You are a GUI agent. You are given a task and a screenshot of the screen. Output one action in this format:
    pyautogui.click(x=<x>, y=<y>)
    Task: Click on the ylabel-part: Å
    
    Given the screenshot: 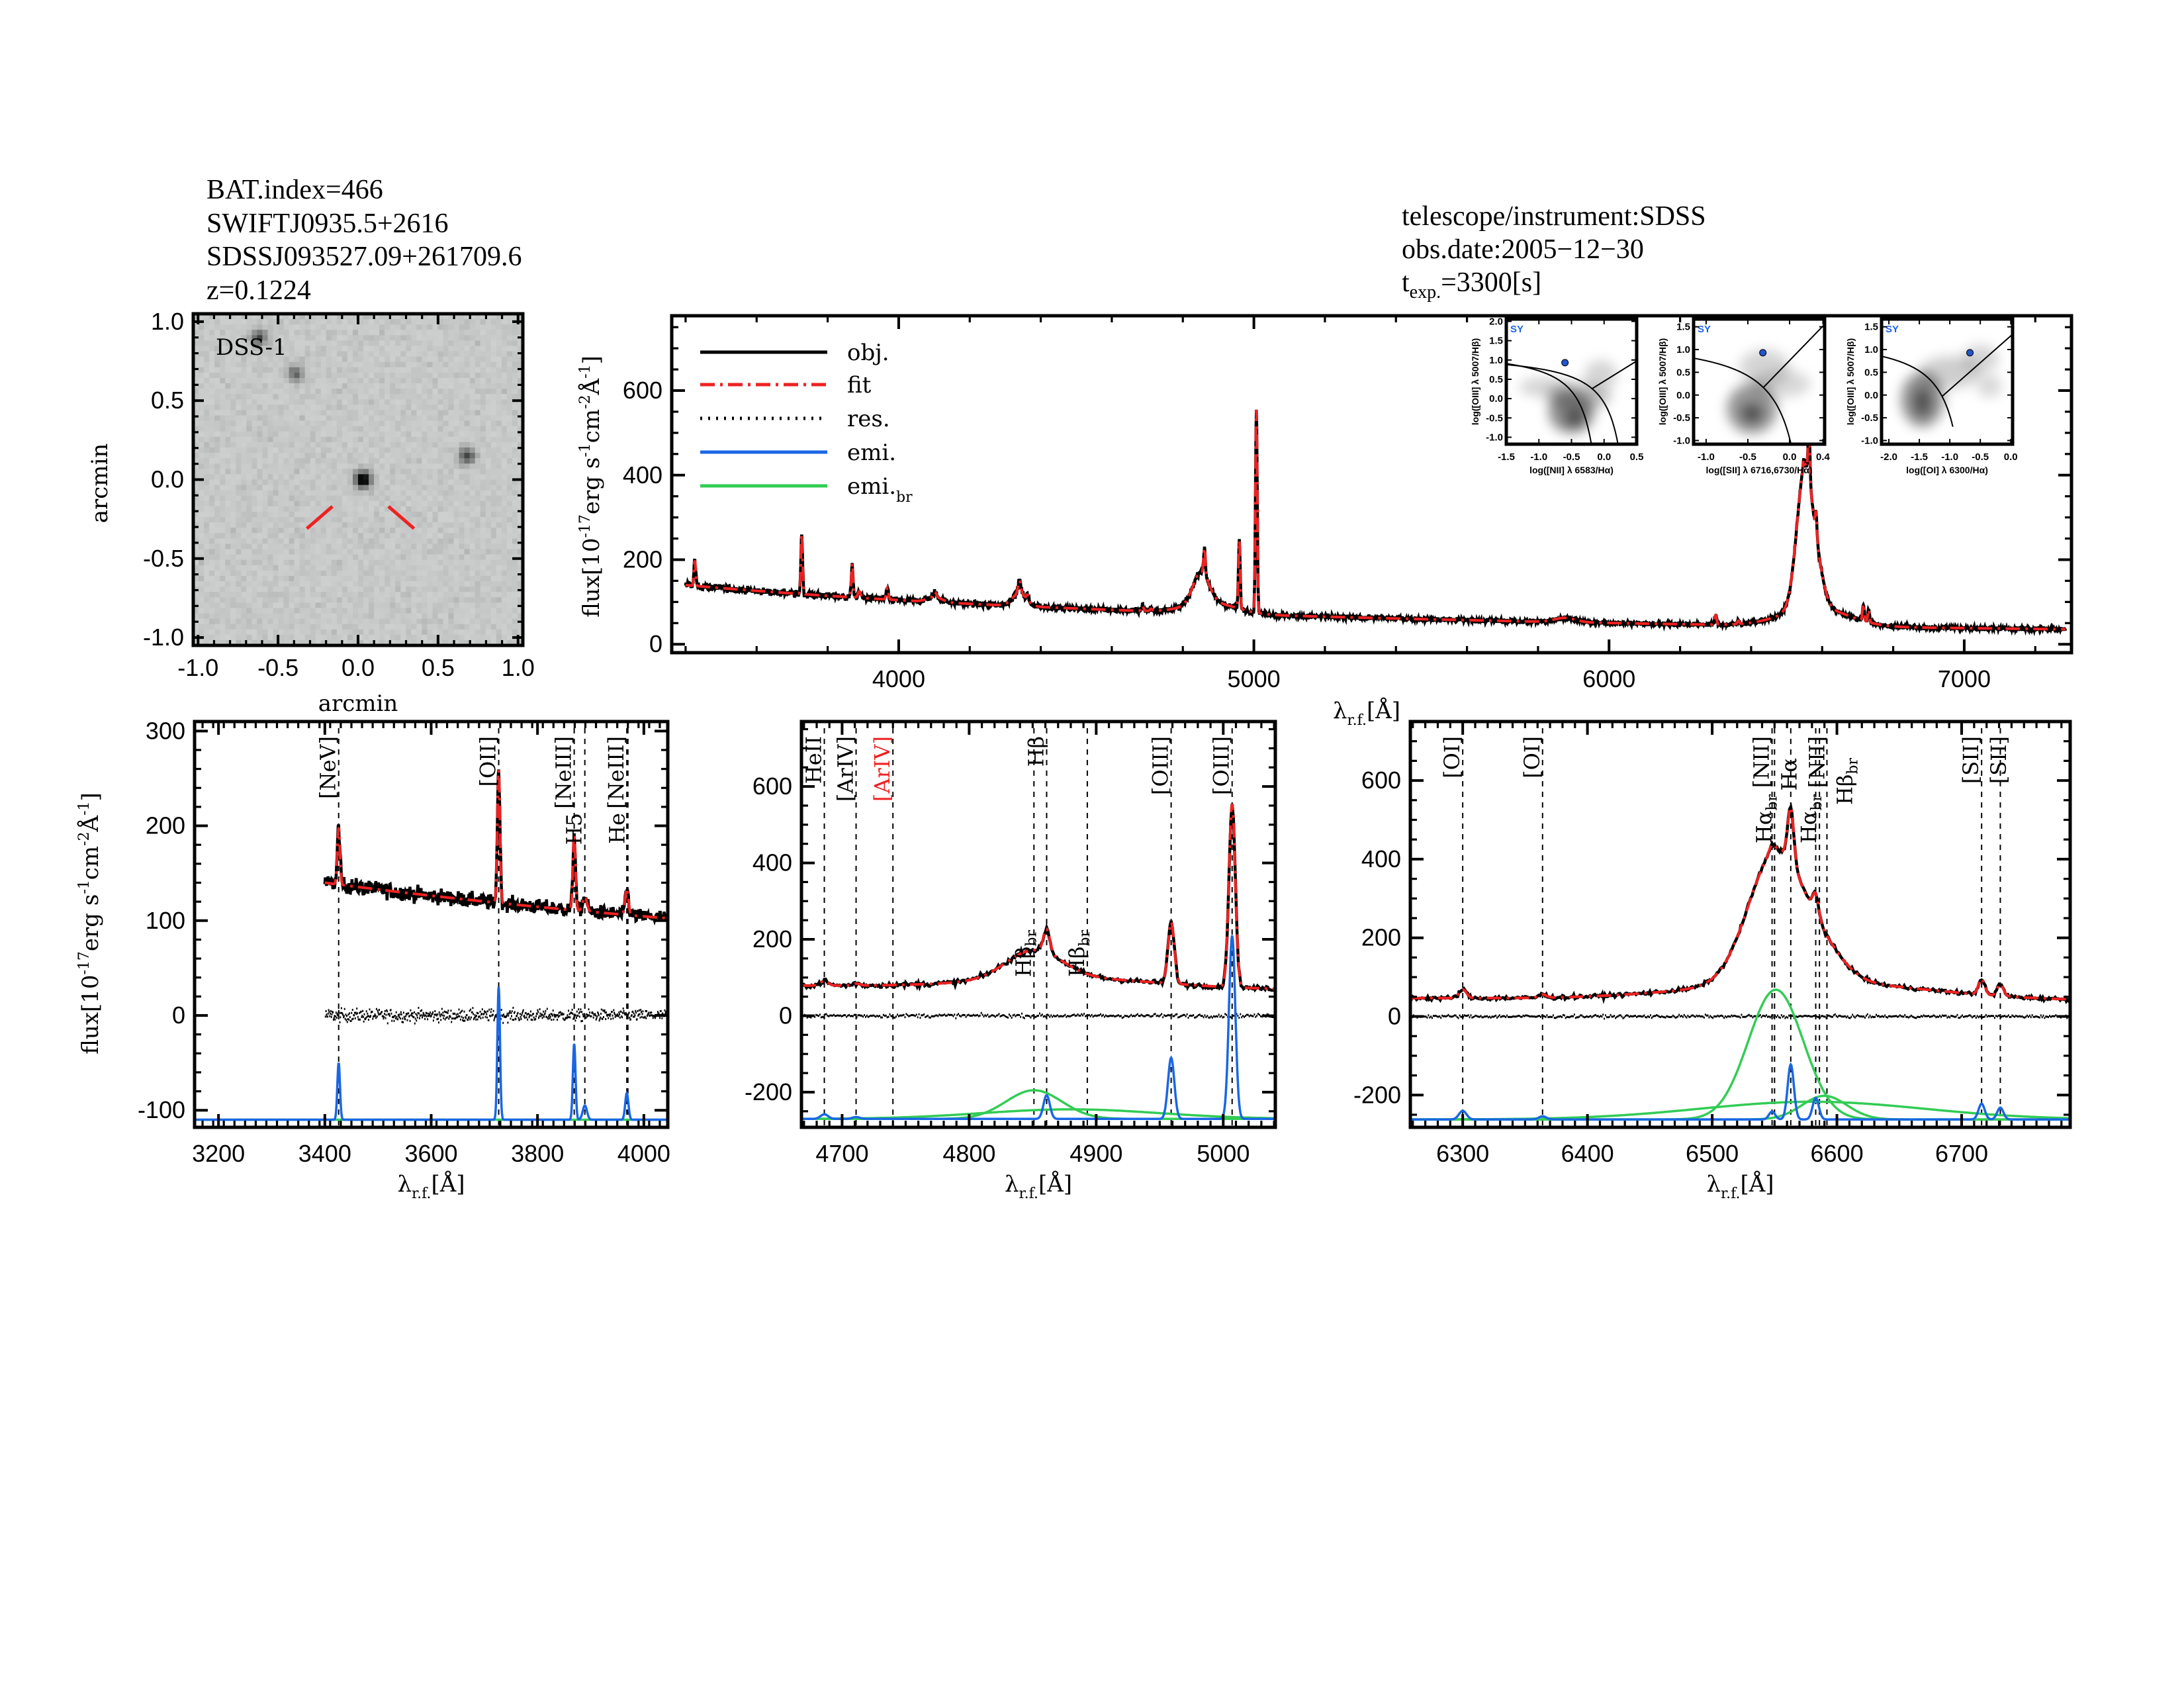 What is the action you would take?
    pyautogui.click(x=90, y=823)
    